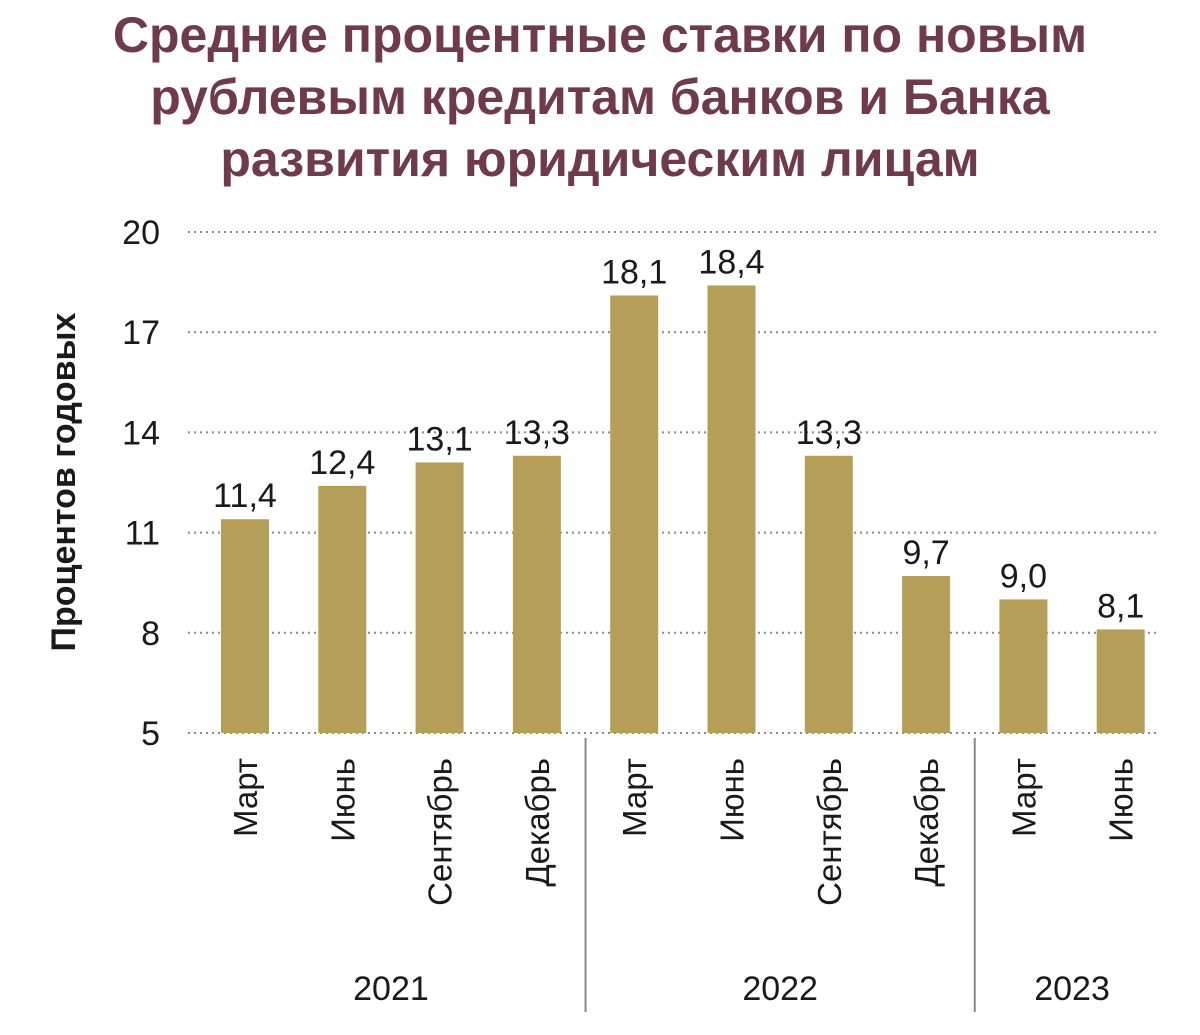  Describe the element at coordinates (731, 262) in the screenshot. I see `data-label: 18,4` at that location.